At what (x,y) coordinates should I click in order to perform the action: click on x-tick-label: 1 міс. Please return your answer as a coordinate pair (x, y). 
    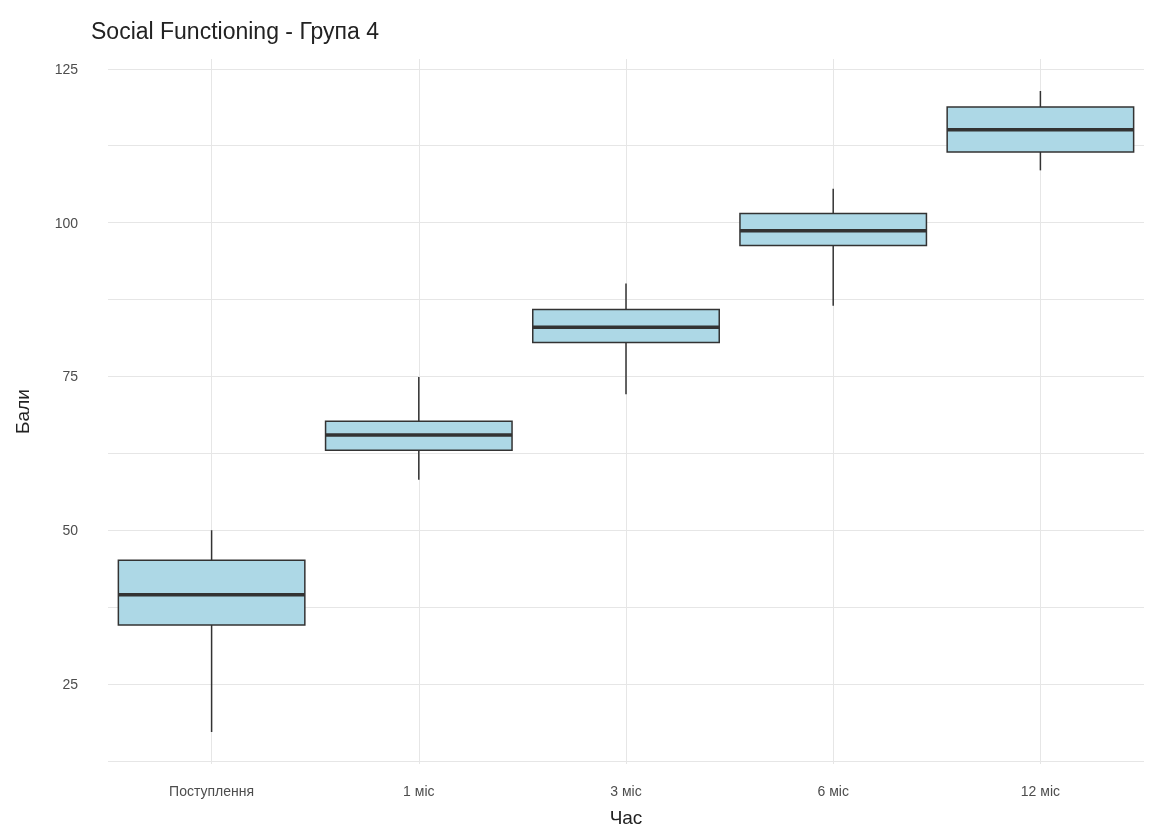
    Looking at the image, I should click on (419, 791).